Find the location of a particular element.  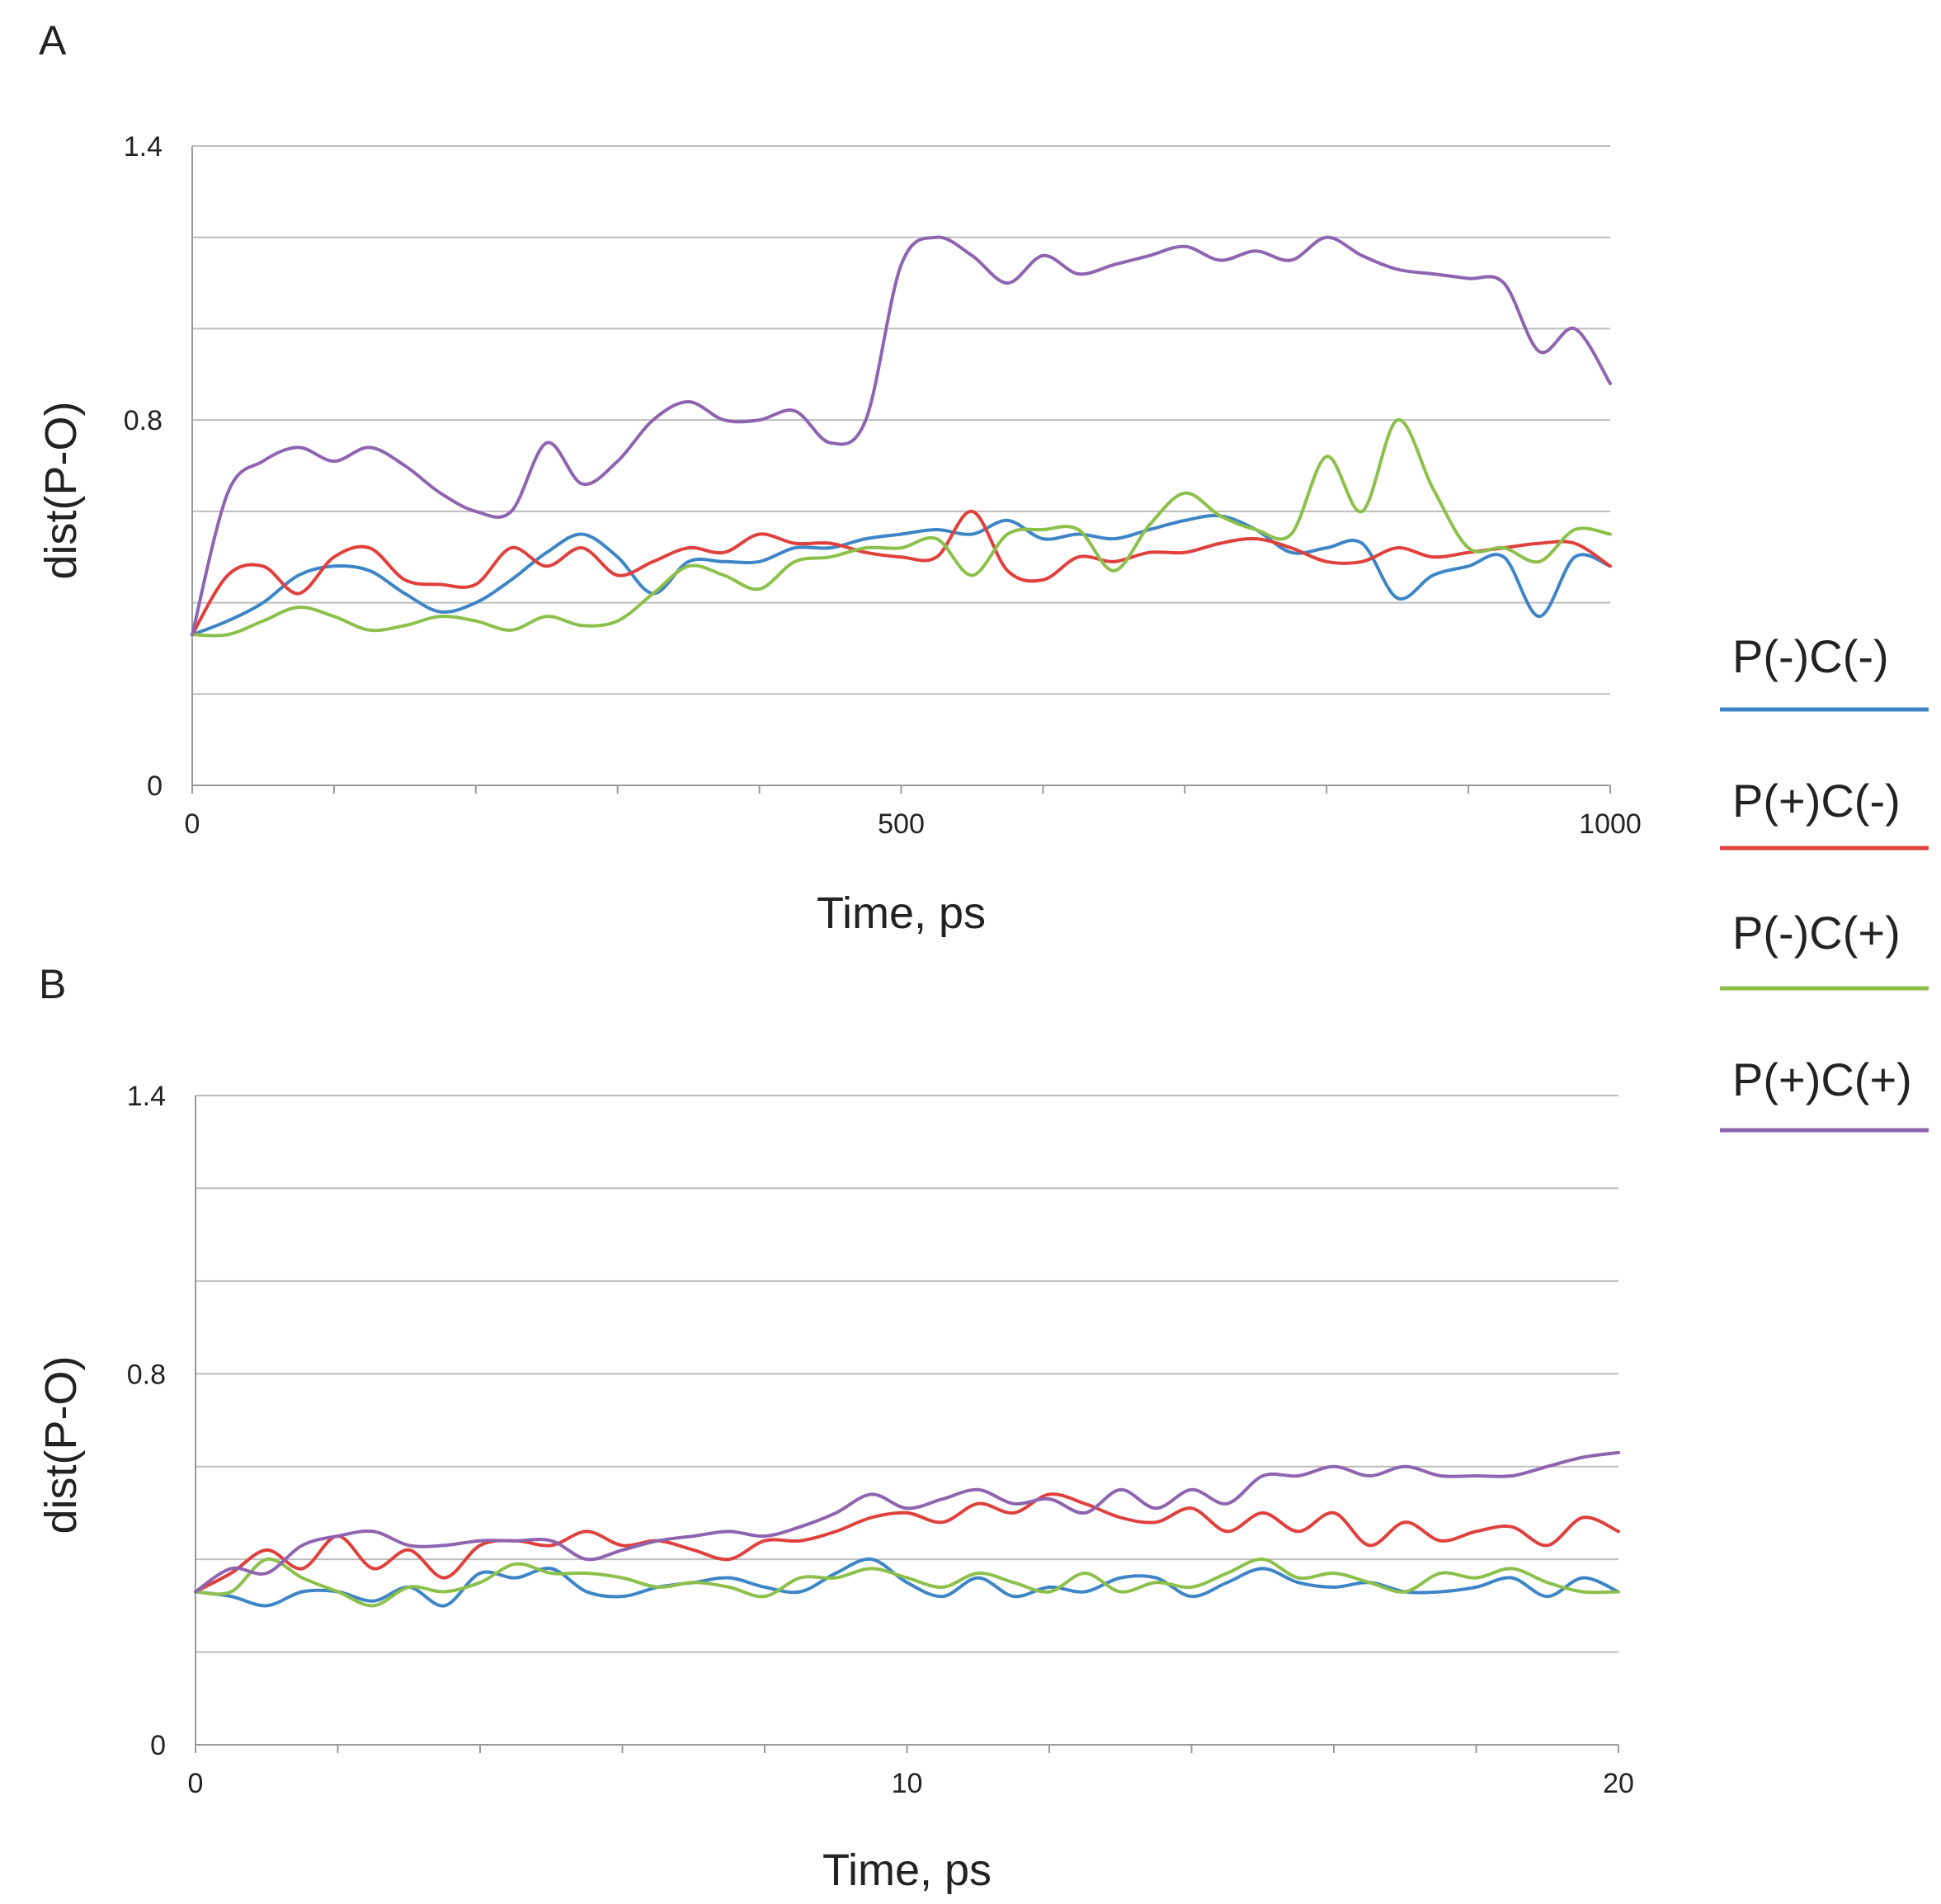

legend: P(-)C(-) P(+)C(-) P(-)C(+) P(+)C(+) is located at coordinates (1824, 881).